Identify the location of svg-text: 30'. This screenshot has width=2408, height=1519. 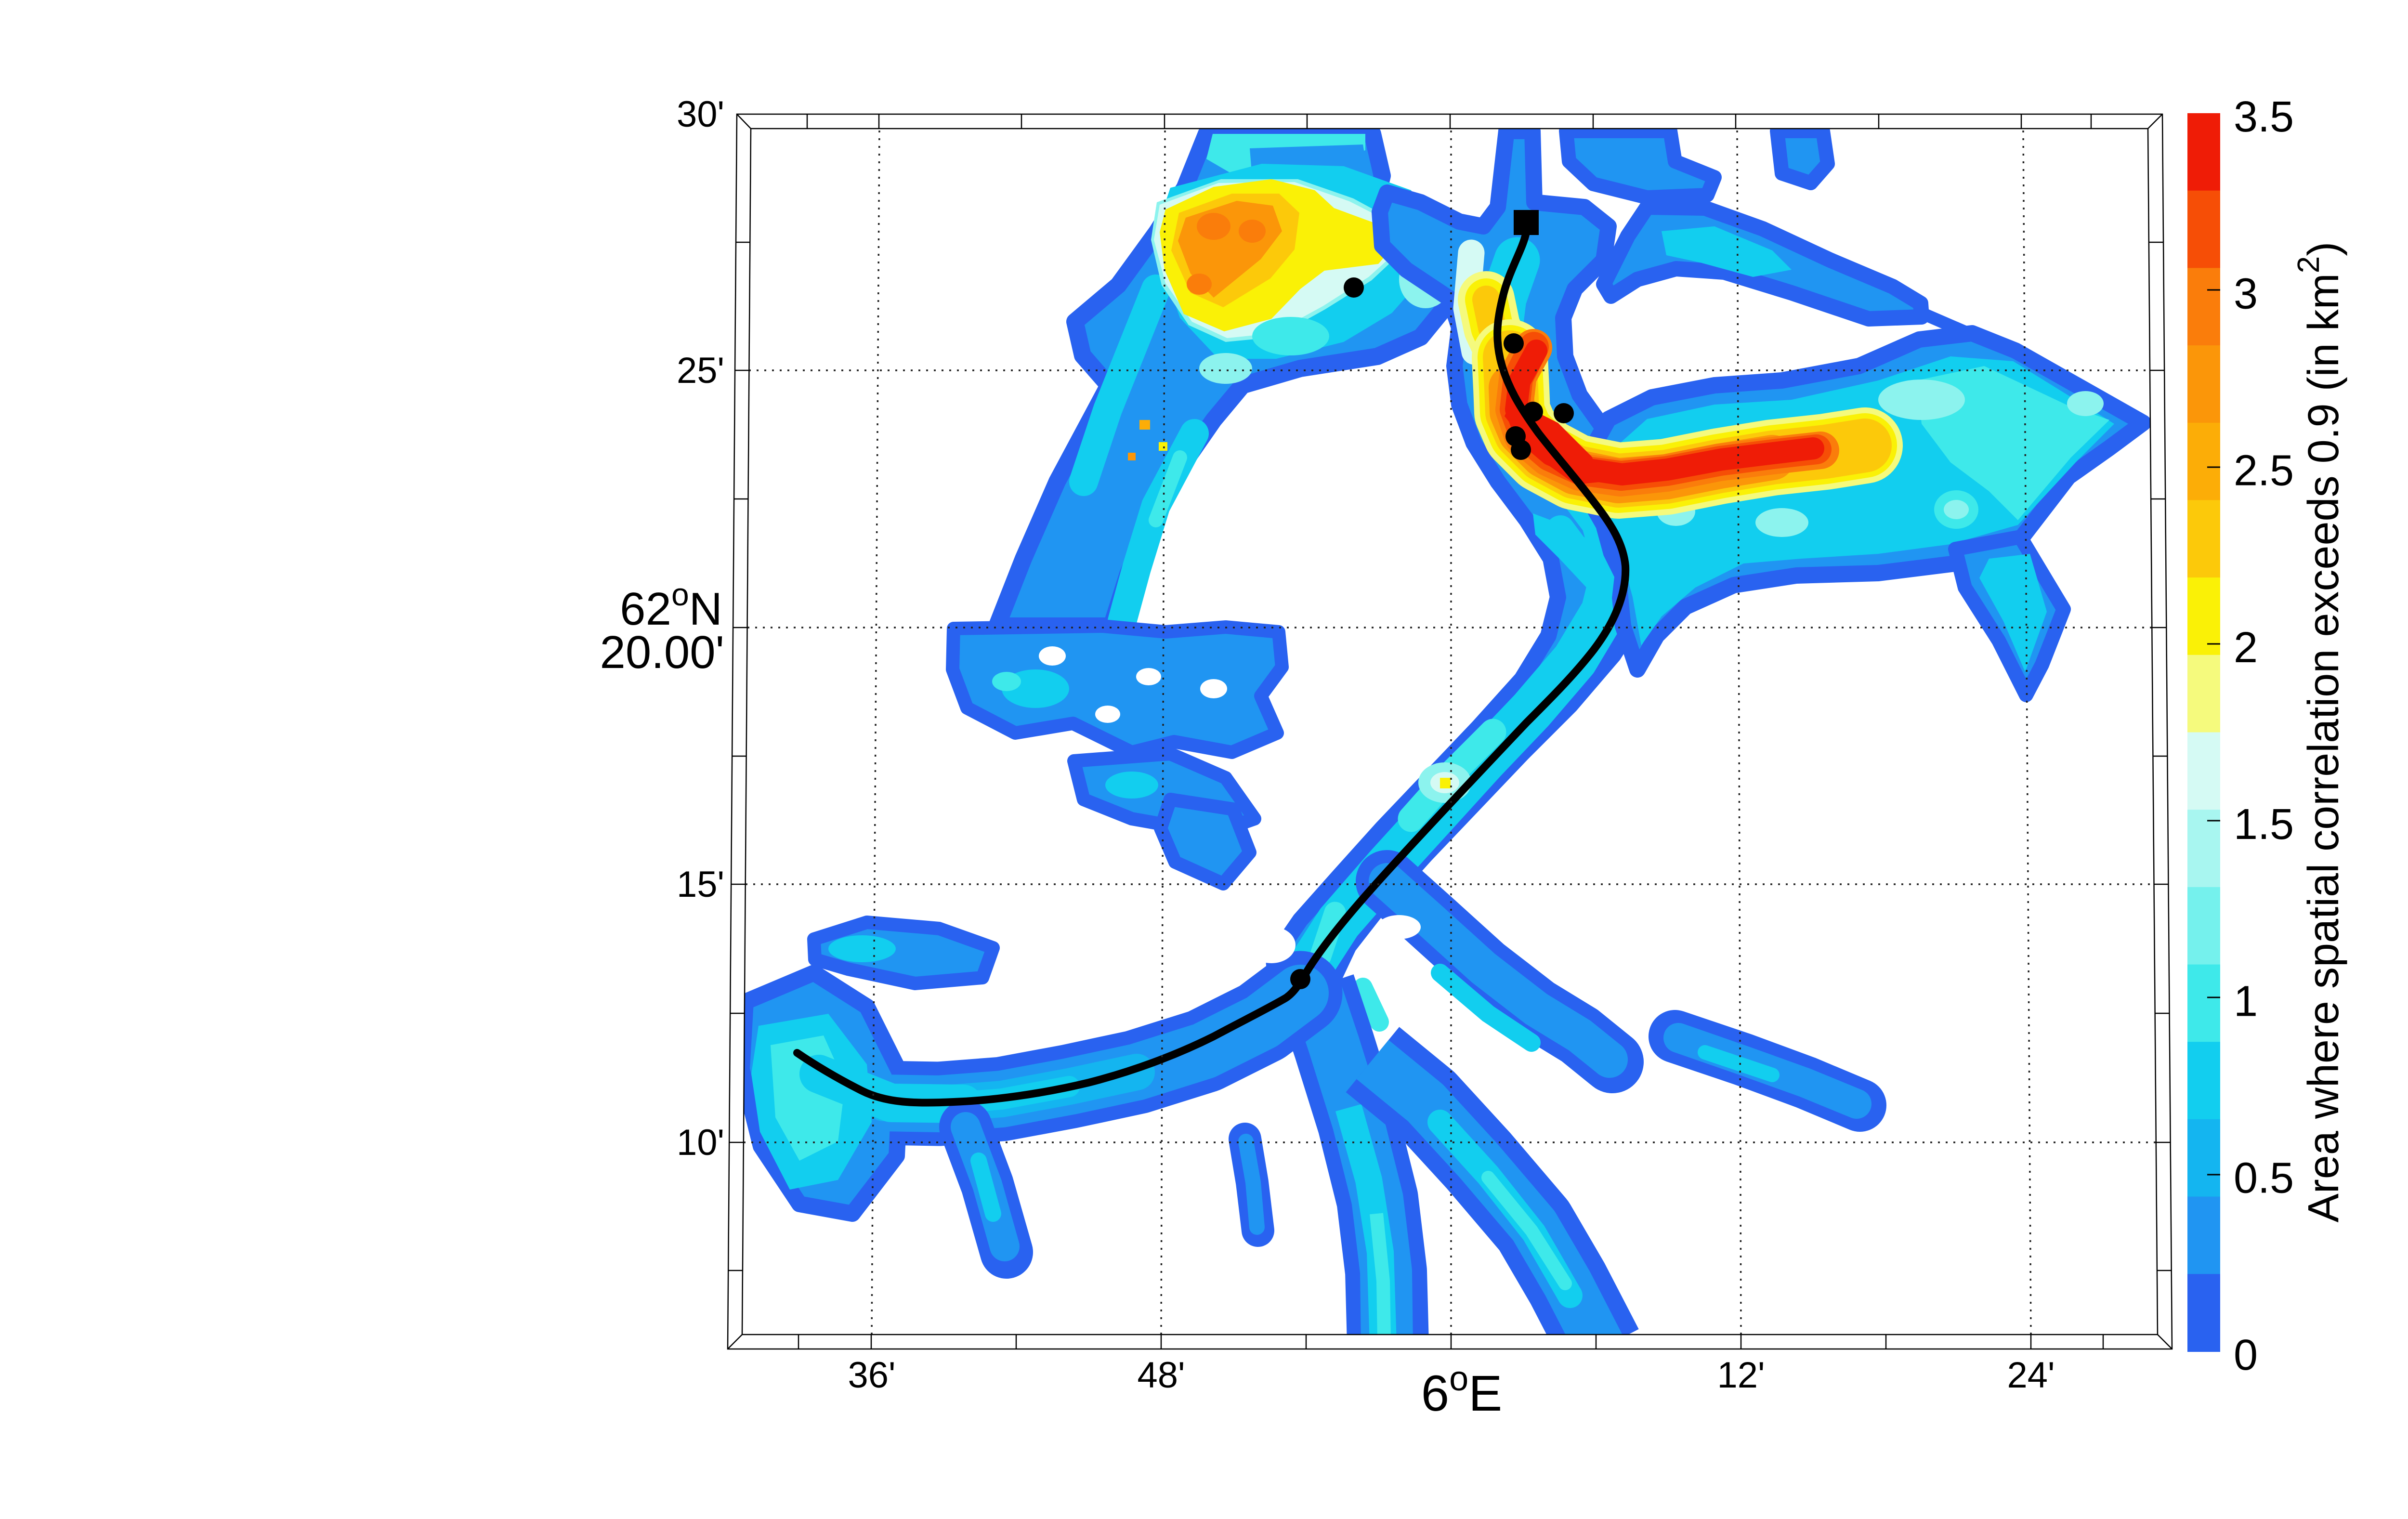
(700, 114).